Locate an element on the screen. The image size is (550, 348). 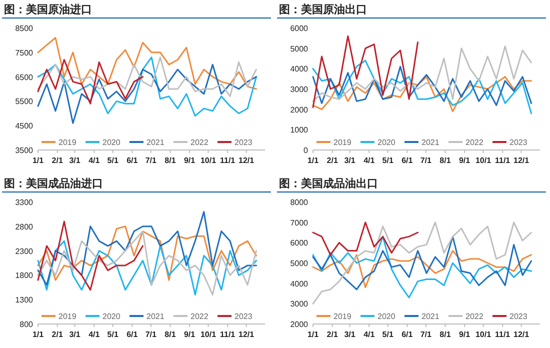
y-tick-label: 7000 is located at coordinates (299, 223).